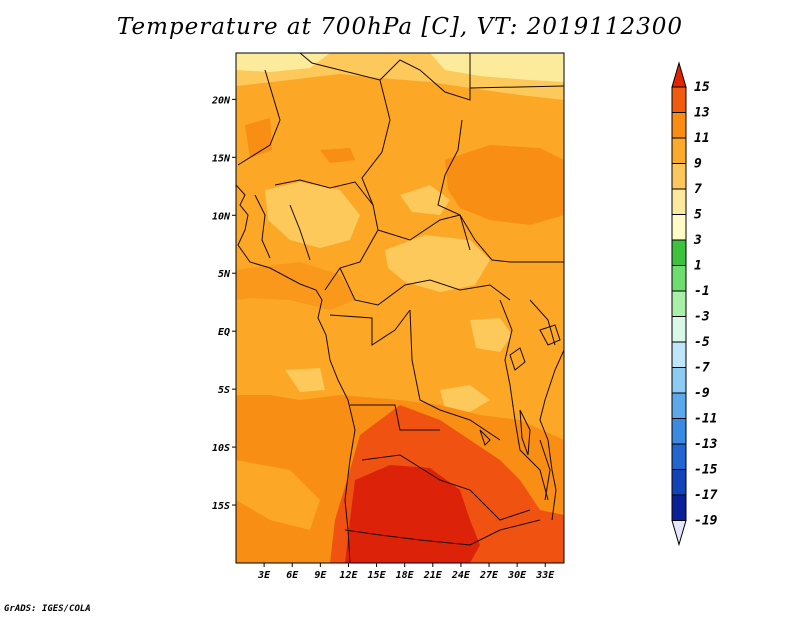  I want to click on lat-tick-label: 10N, so click(221, 216).